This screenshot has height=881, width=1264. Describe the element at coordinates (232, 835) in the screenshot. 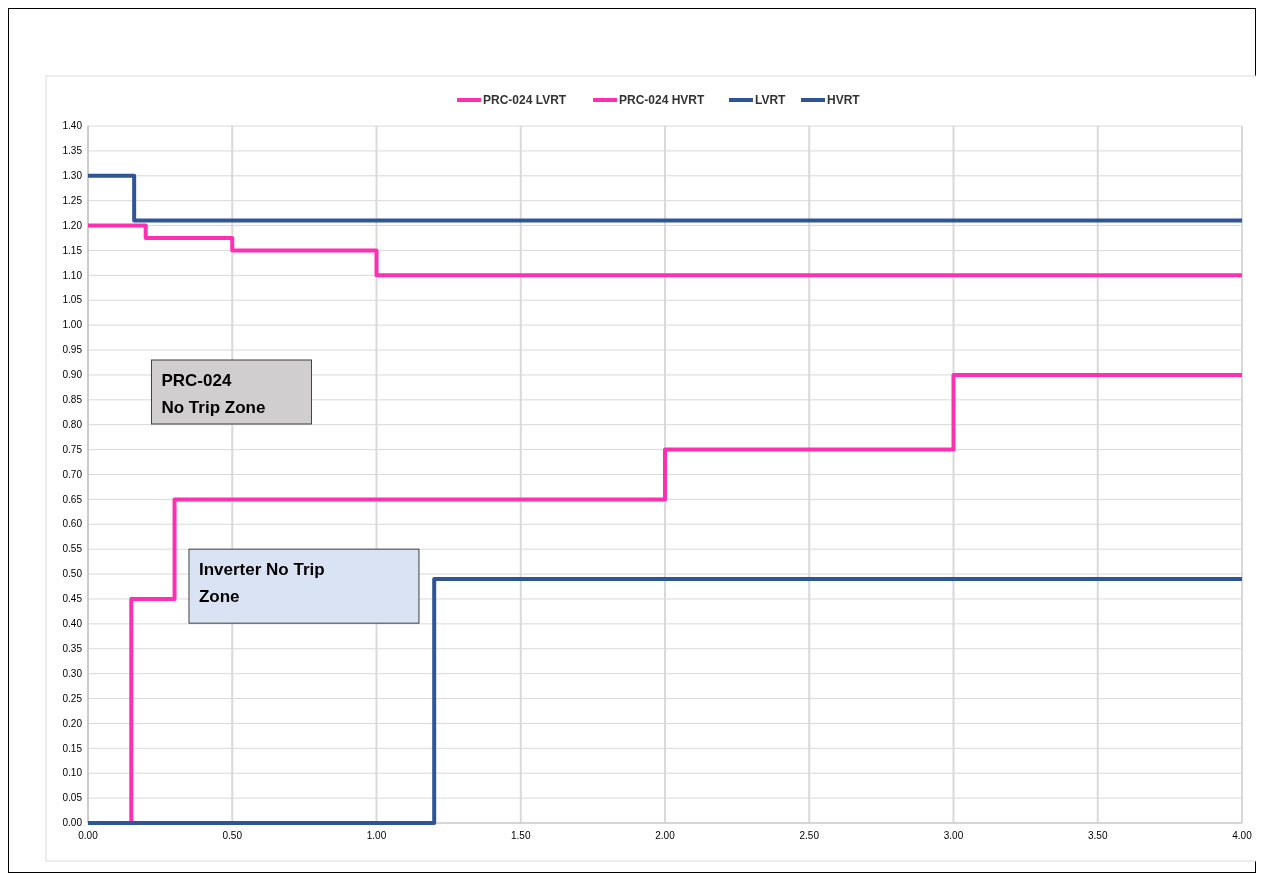

I see `x-tick-label: 0.50` at that location.